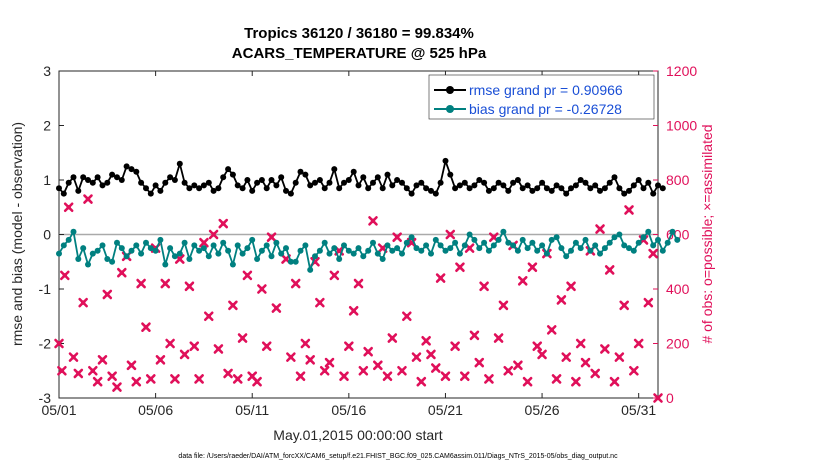 The width and height of the screenshot is (830, 470). I want to click on x-tick-label: 05/11, so click(252, 410).